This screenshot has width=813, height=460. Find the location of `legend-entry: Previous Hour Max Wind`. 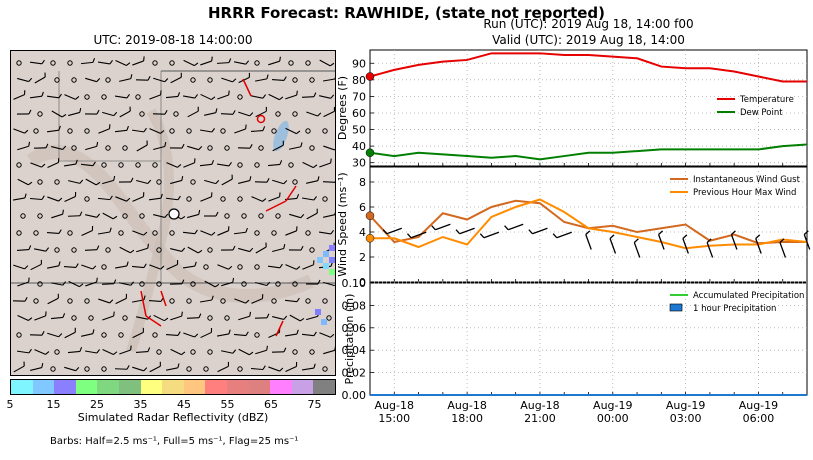

legend-entry: Previous Hour Max Wind is located at coordinates (744, 193).